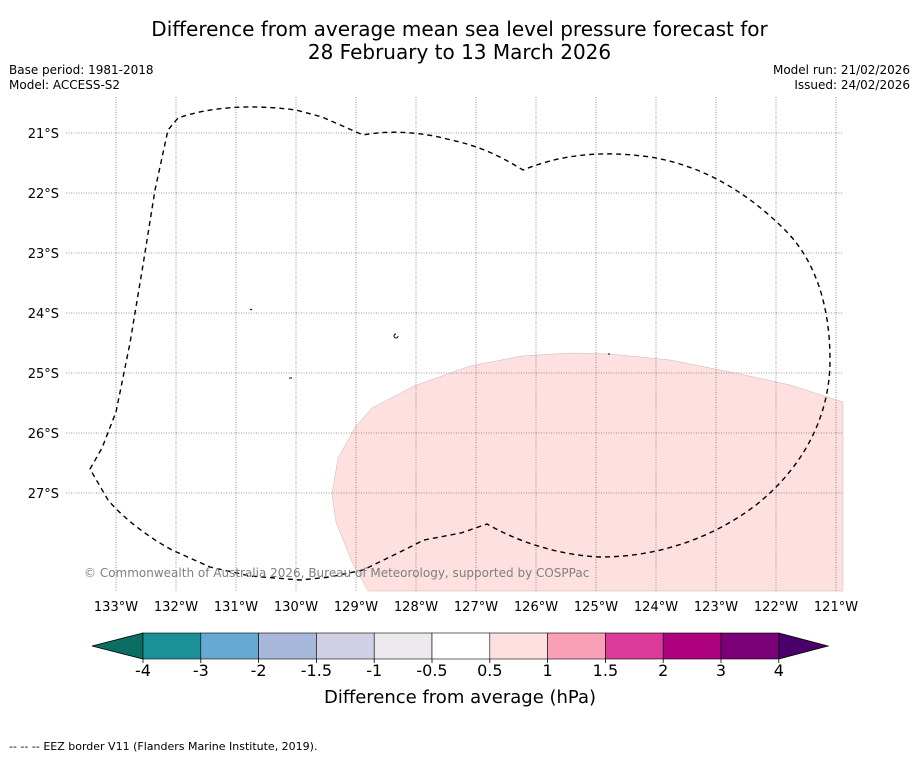 This screenshot has height=758, width=919. What do you see at coordinates (605, 670) in the screenshot?
I see `colorbar-tick-label: 1.5` at bounding box center [605, 670].